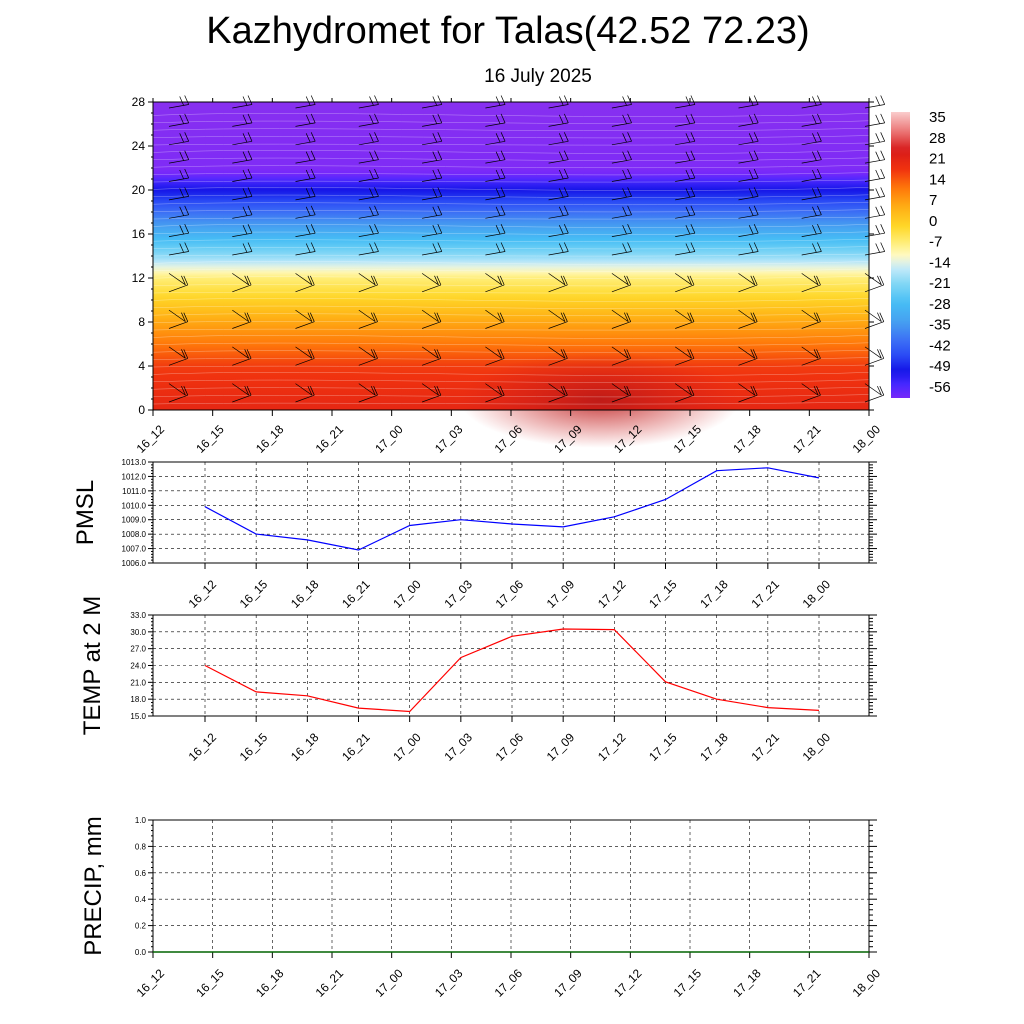  I want to click on xs-xtick-label: 16_21, so click(330, 439).